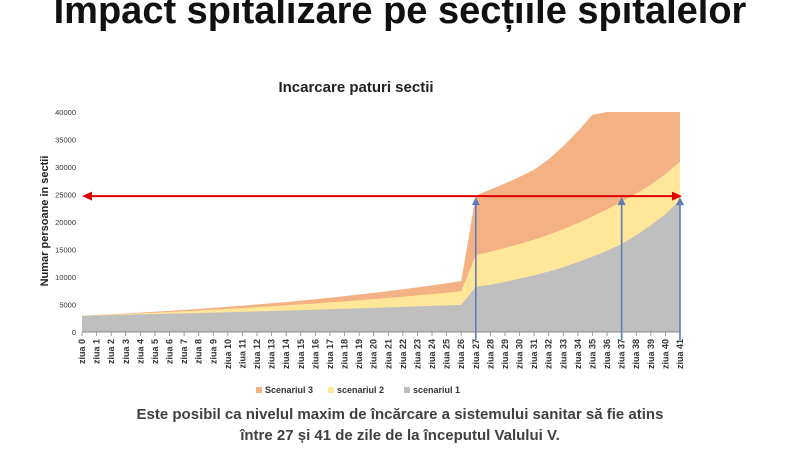 This screenshot has width=800, height=450. What do you see at coordinates (170, 351) in the screenshot?
I see `x-tick-label: ziua 6` at bounding box center [170, 351].